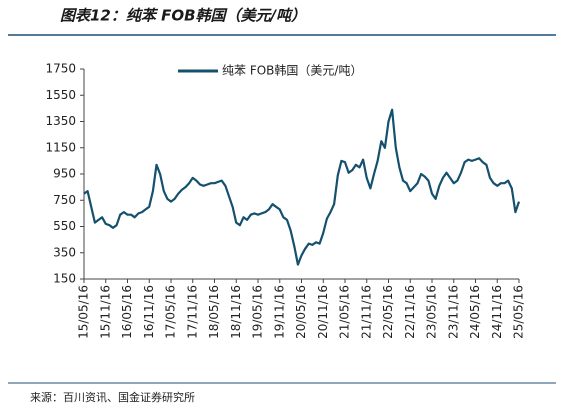  What do you see at coordinates (60, 121) in the screenshot?
I see `y-tick-label: 1350` at bounding box center [60, 121].